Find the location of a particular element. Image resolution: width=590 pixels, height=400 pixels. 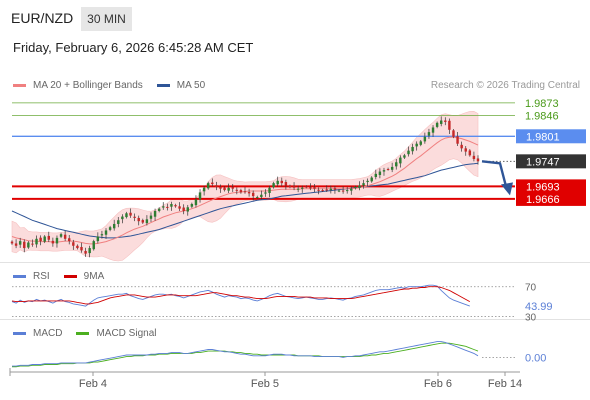

x-tick-label: Feb 4 is located at coordinates (93, 384).